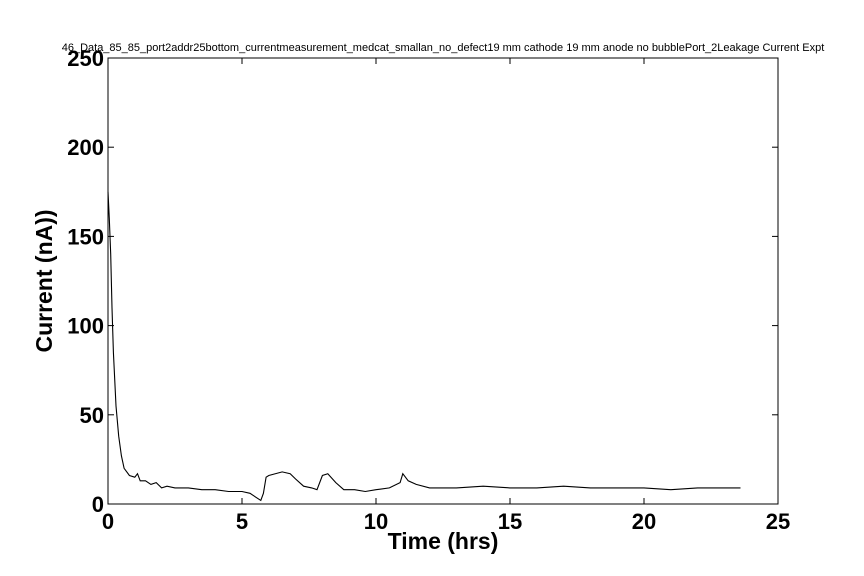 This screenshot has height=576, width=864. Describe the element at coordinates (85, 58) in the screenshot. I see `y-tick-label-5: 250` at that location.